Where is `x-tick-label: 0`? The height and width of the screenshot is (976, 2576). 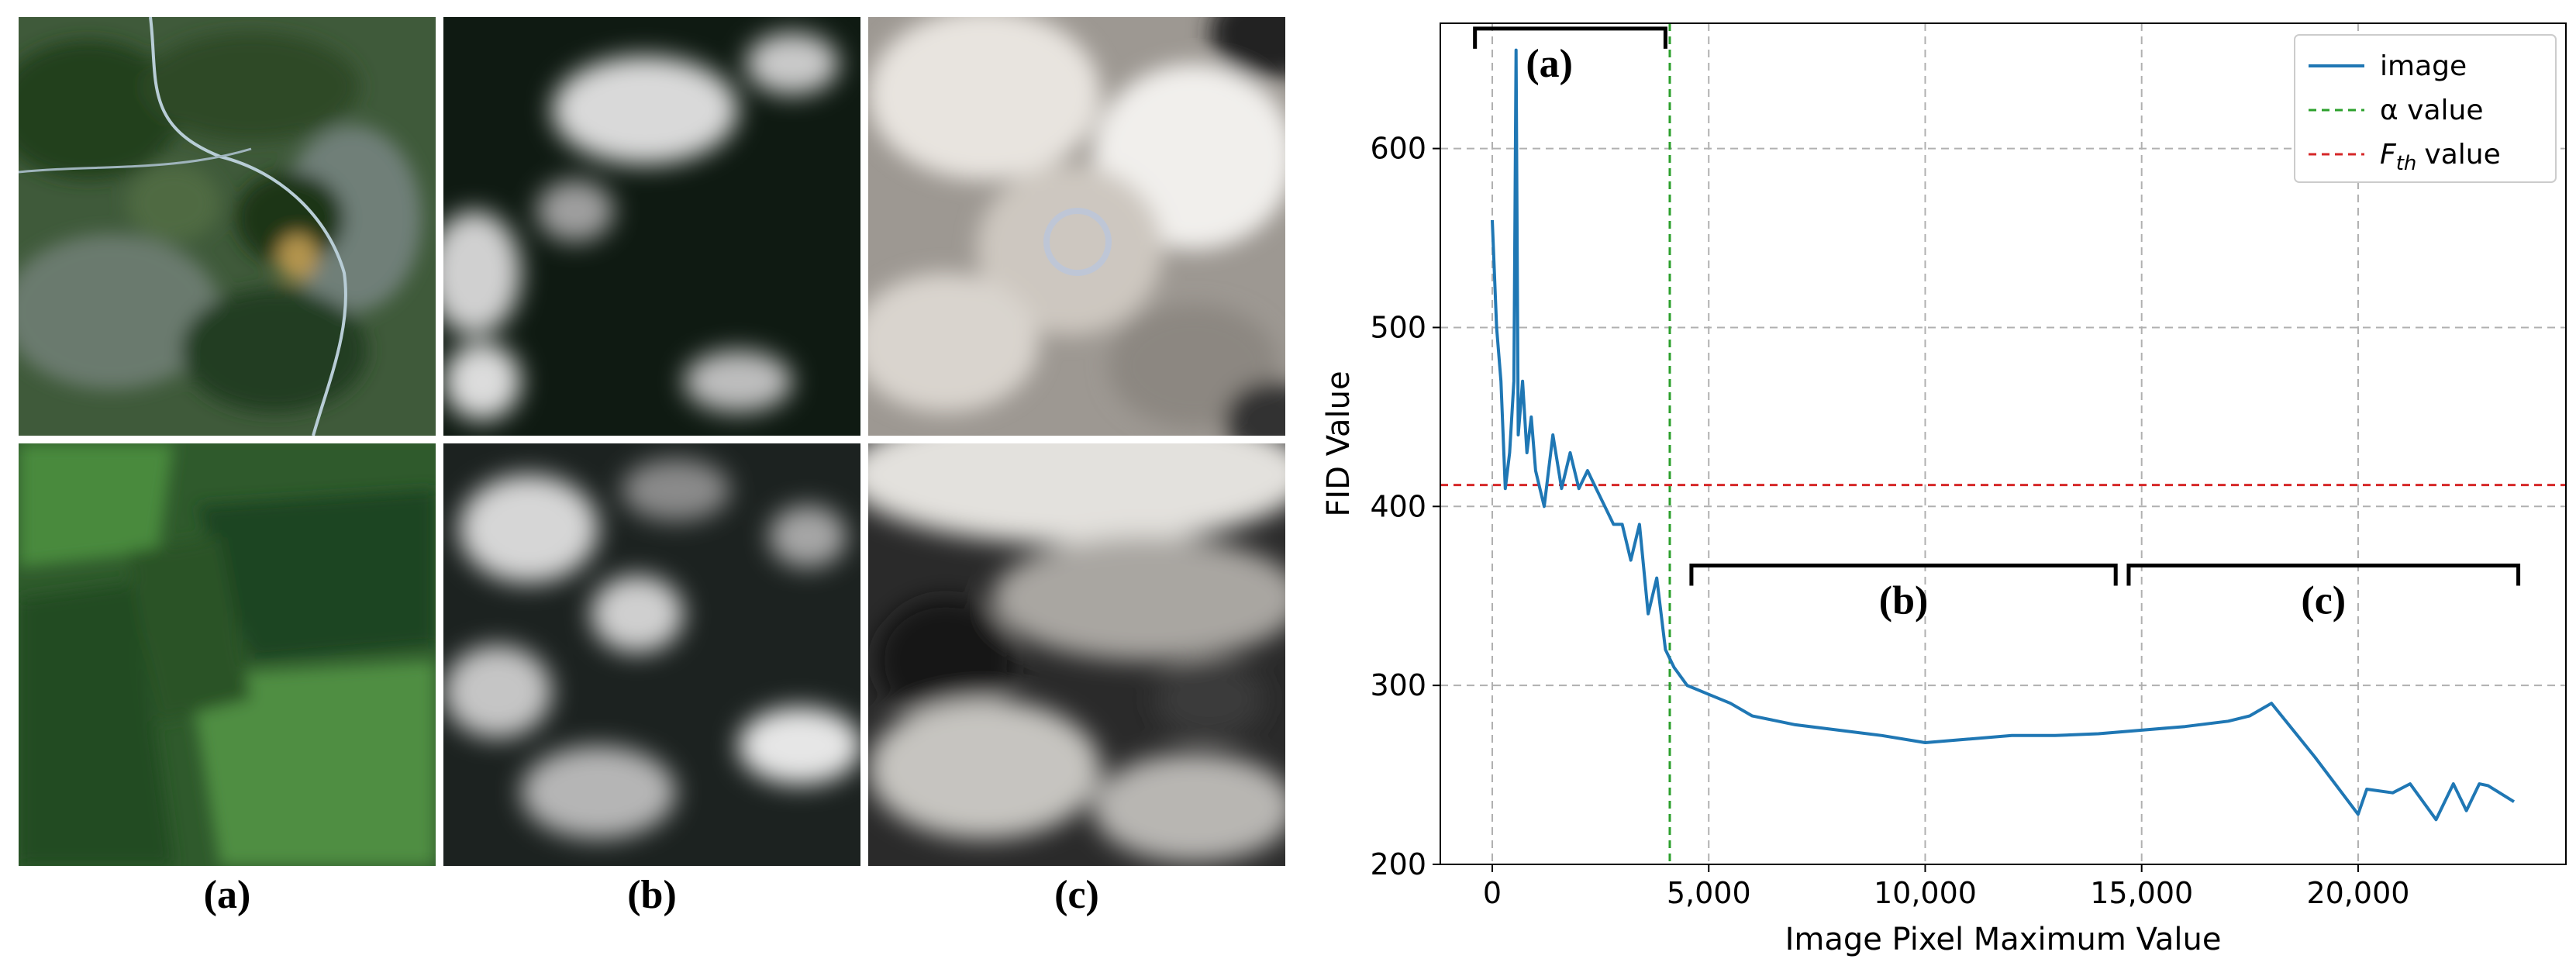
x-tick-label: 0 is located at coordinates (1492, 893).